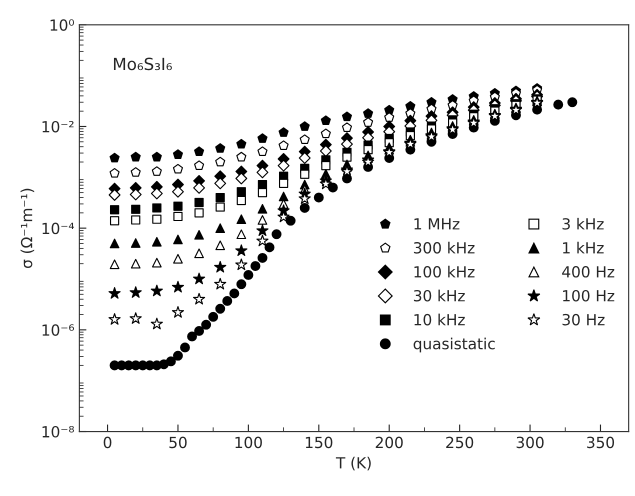  What do you see at coordinates (439, 320) in the screenshot?
I see `legend-label: 10 kHz` at bounding box center [439, 320].